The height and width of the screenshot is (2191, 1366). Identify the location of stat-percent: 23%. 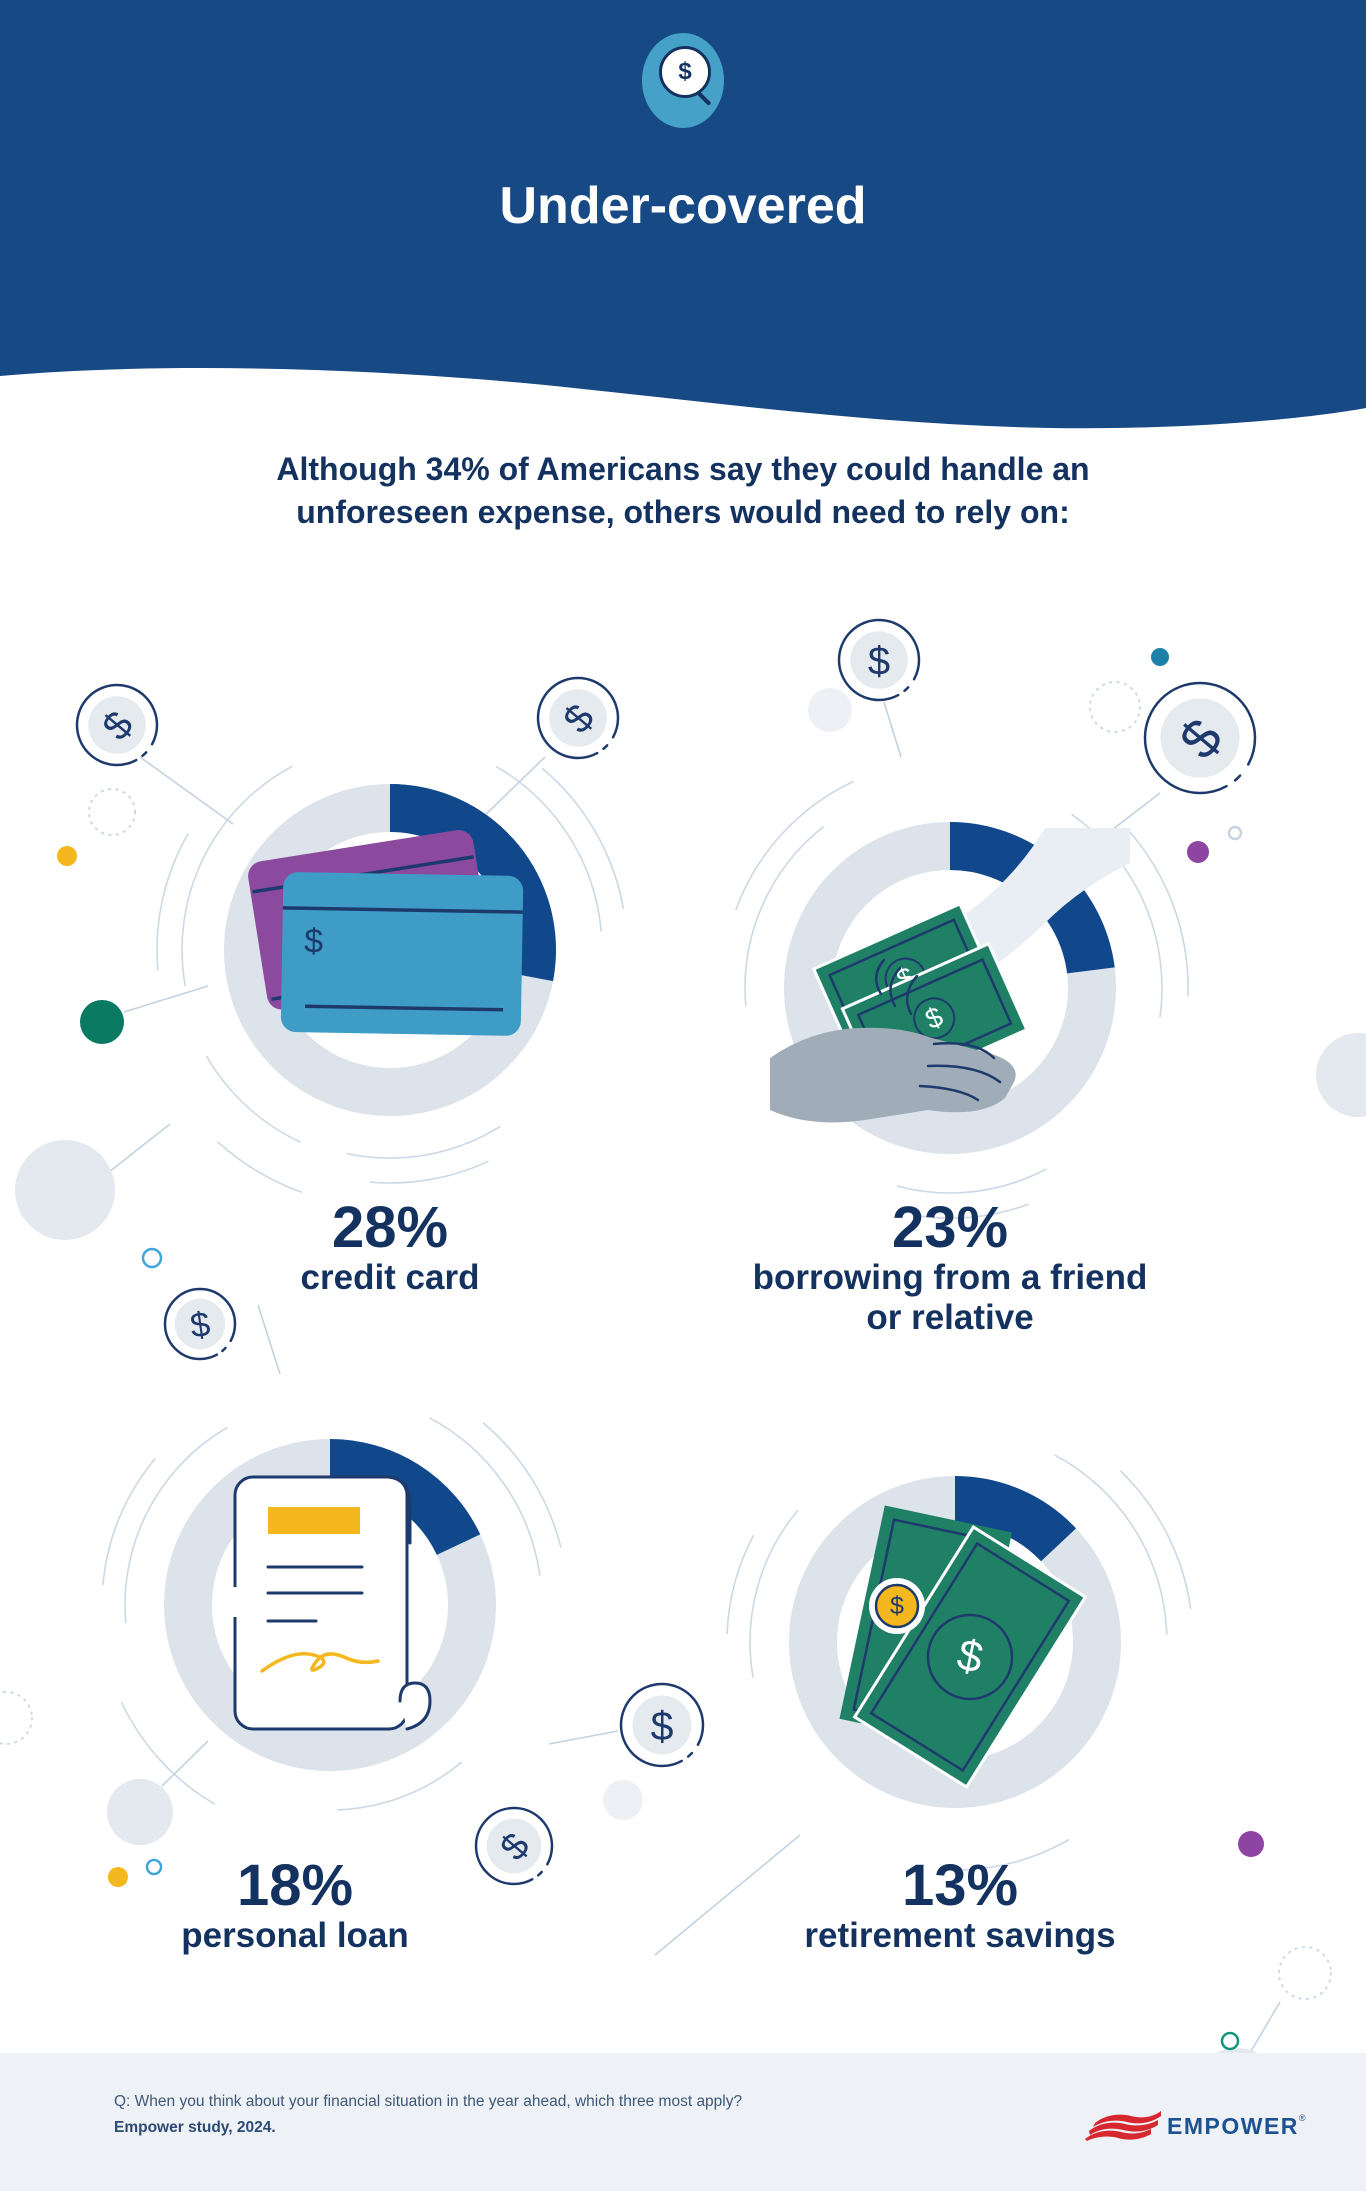
(950, 1227).